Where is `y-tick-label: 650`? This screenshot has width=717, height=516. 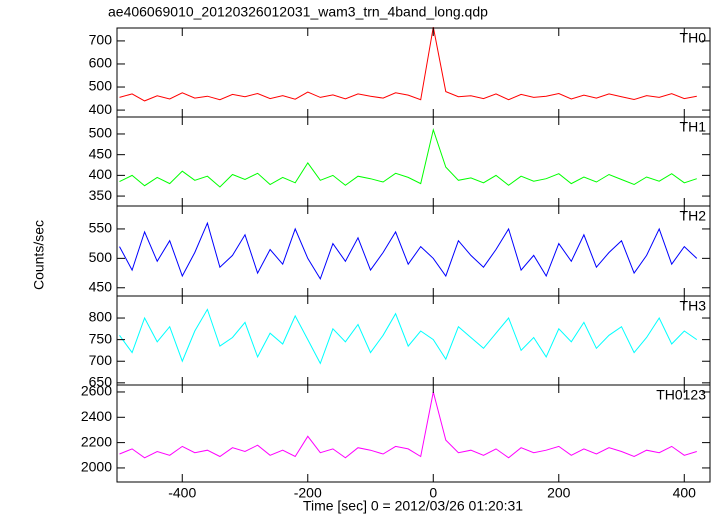
y-tick-label: 650 is located at coordinates (101, 382).